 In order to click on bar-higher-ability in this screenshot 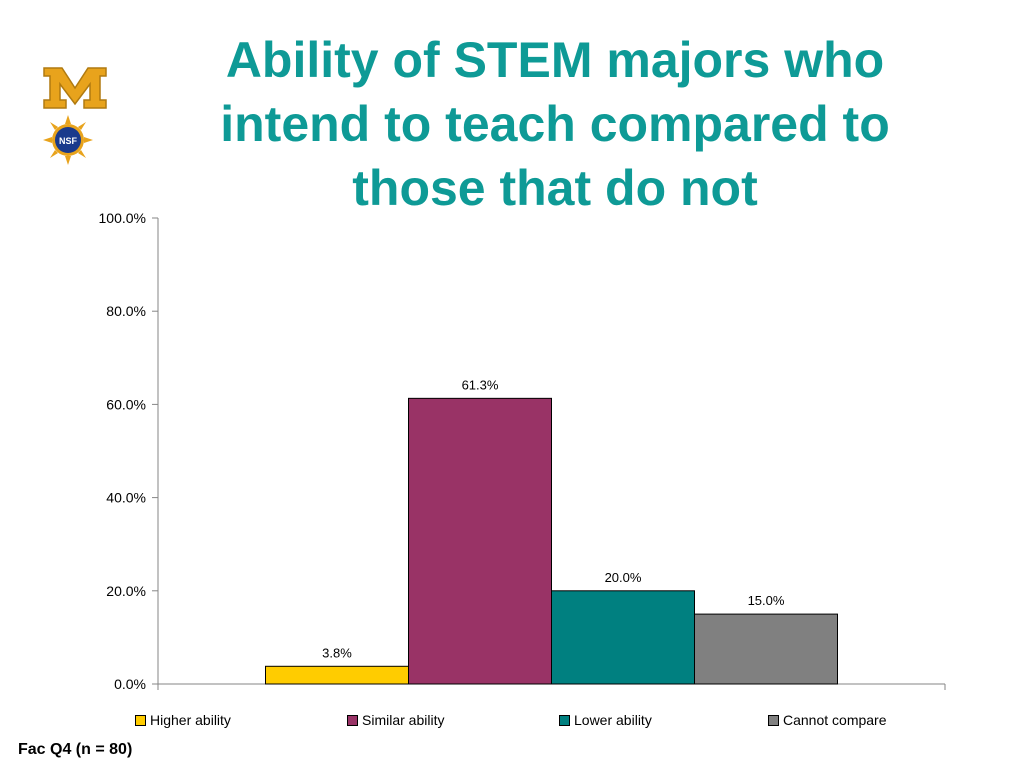, I will do `click(337, 675)`.